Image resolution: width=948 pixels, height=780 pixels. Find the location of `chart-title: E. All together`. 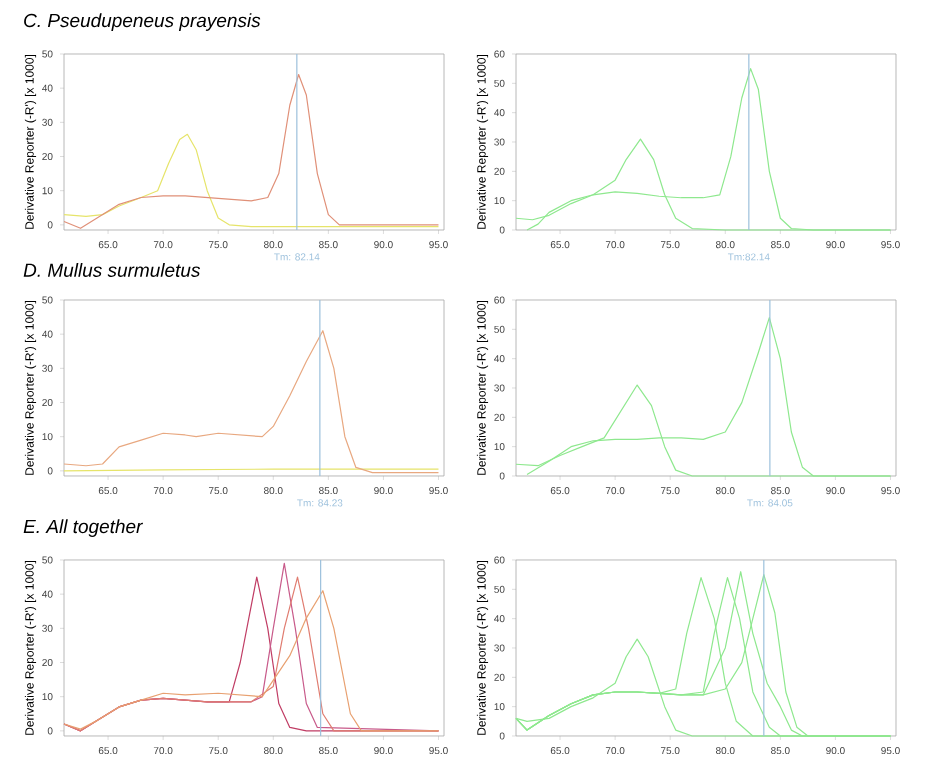

chart-title: E. All together is located at coordinates (83, 528).